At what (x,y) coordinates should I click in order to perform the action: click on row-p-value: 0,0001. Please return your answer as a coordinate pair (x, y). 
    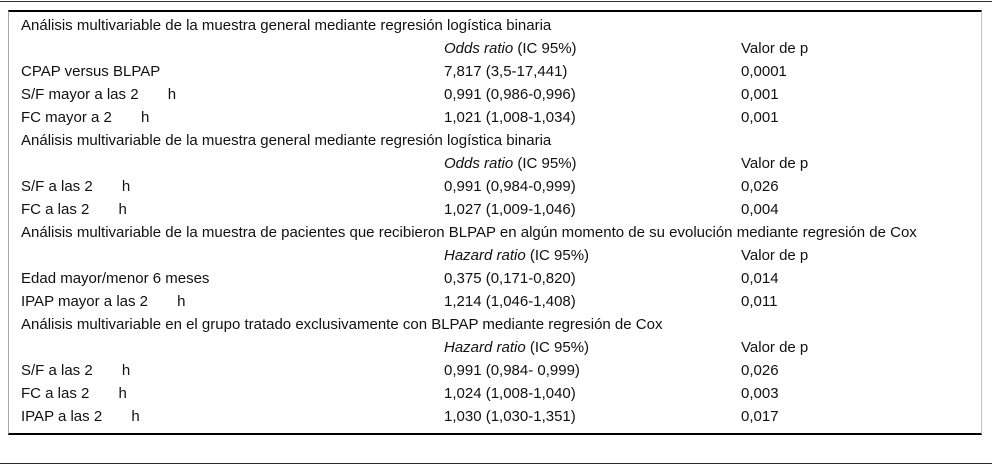
    Looking at the image, I should click on (764, 71).